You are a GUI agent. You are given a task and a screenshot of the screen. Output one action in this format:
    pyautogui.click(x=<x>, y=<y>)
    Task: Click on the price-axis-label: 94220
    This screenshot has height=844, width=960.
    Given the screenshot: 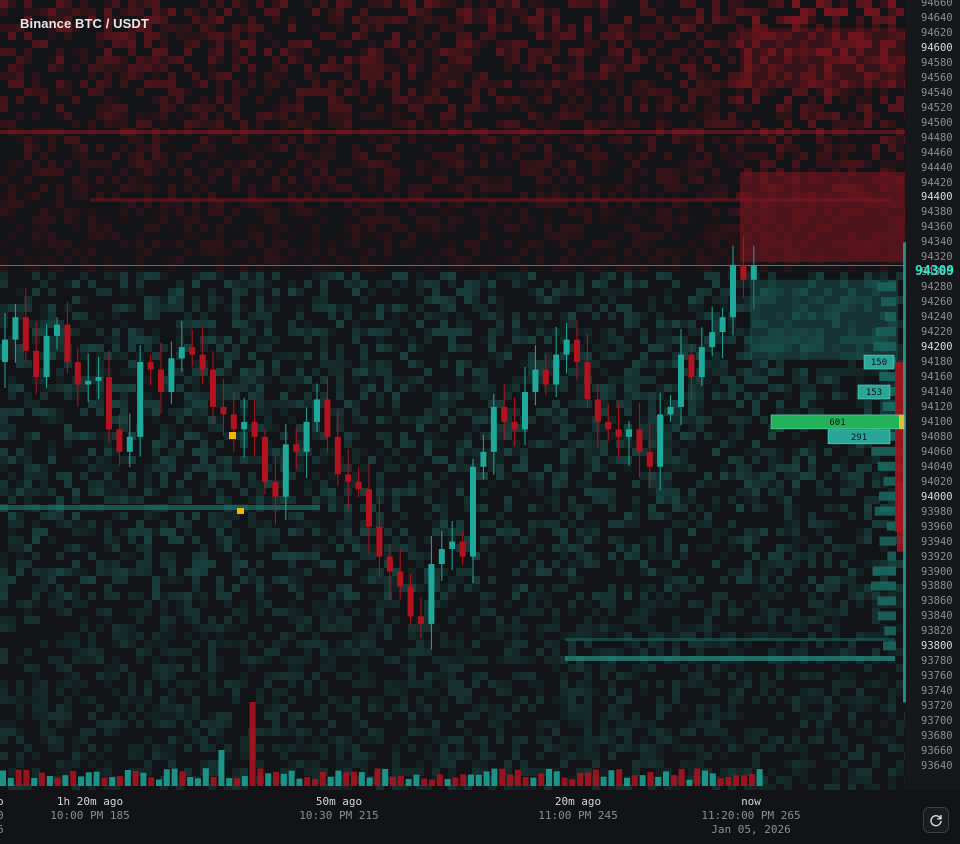 What is the action you would take?
    pyautogui.click(x=937, y=332)
    